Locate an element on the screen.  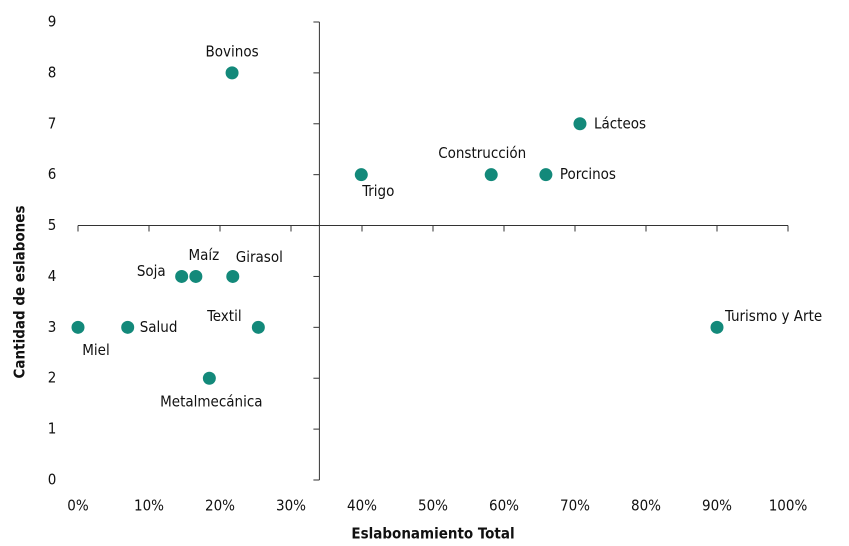
point-label: Soja is located at coordinates (151, 271).